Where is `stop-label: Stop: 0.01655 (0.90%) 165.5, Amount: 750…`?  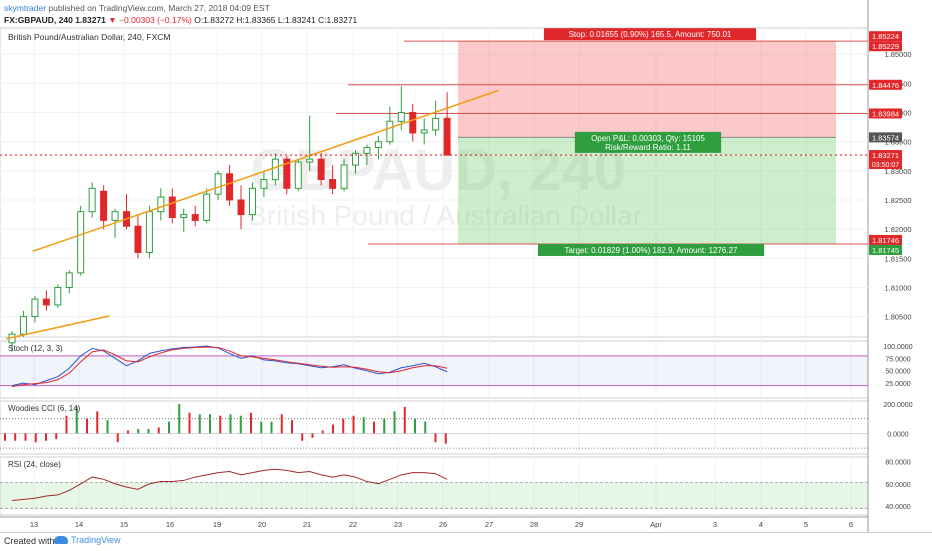
stop-label: Stop: 0.01655 (0.90%) 165.5, Amount: 750… is located at coordinates (650, 34).